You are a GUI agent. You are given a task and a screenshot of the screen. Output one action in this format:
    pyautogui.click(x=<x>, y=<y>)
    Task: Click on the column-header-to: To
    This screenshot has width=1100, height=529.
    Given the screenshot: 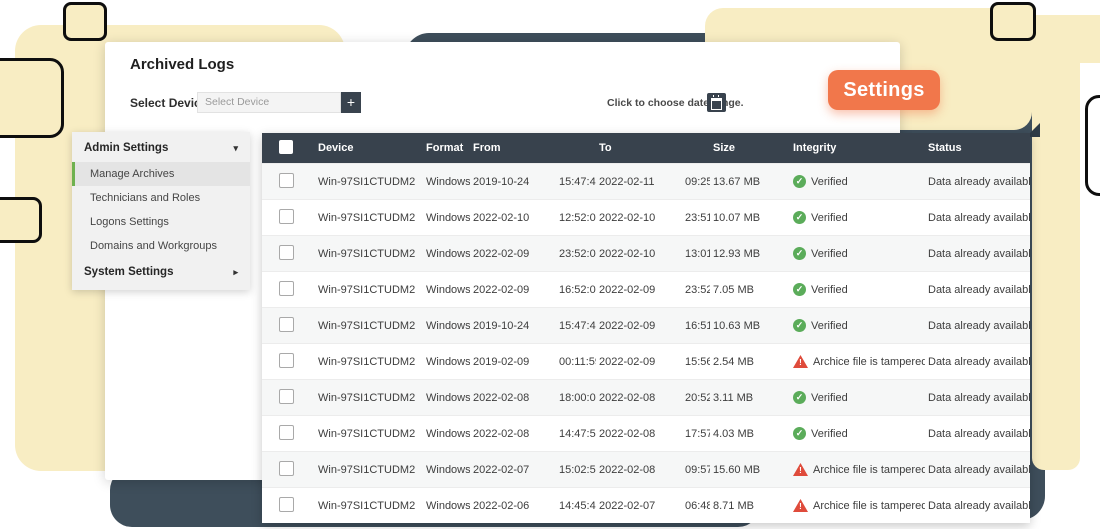 What is the action you would take?
    pyautogui.click(x=605, y=148)
    